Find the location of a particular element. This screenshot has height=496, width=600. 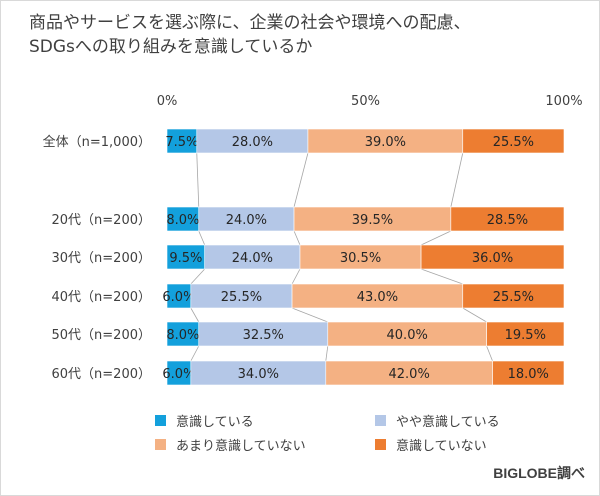

data-label: 34.0% is located at coordinates (258, 374).